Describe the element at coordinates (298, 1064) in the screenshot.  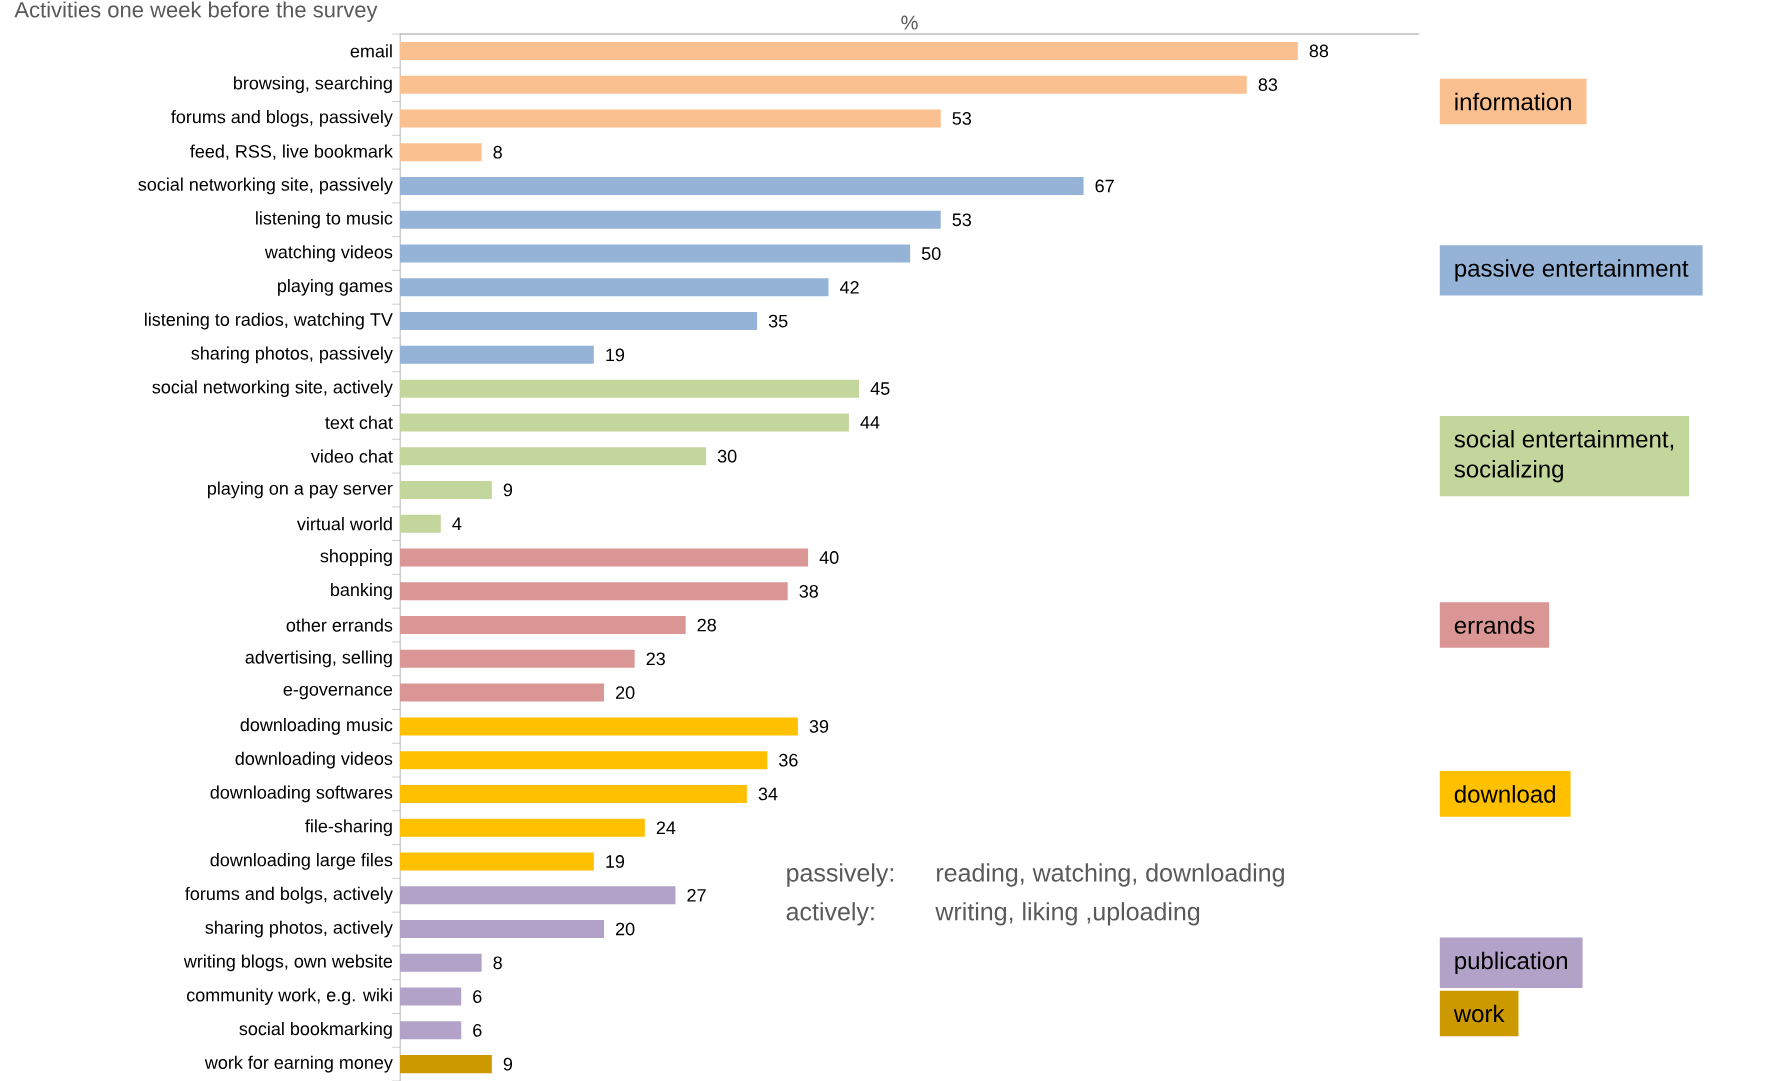
I see `y-tick-label: work for earning money` at that location.